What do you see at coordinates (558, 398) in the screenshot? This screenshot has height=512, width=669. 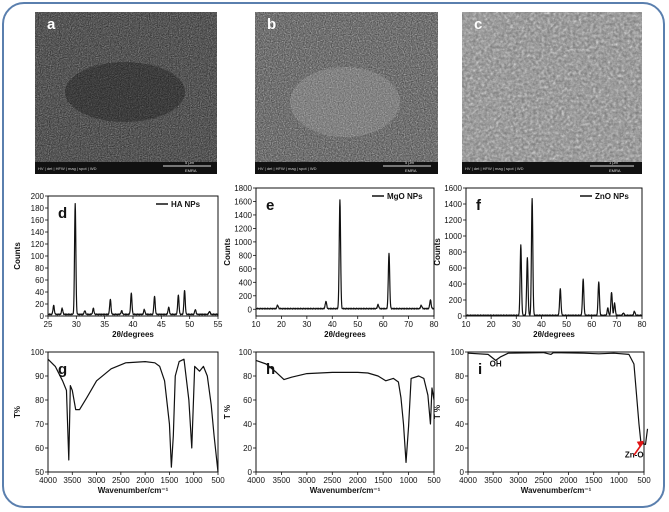 I see `series-line-i` at bounding box center [558, 398].